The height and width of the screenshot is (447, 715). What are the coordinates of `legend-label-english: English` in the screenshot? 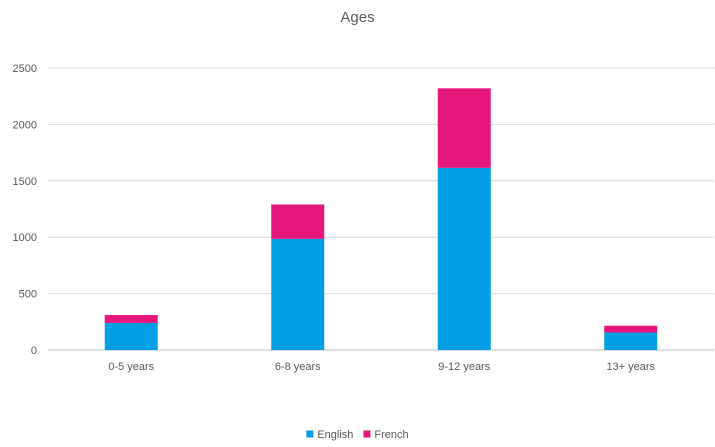 It's located at (335, 435).